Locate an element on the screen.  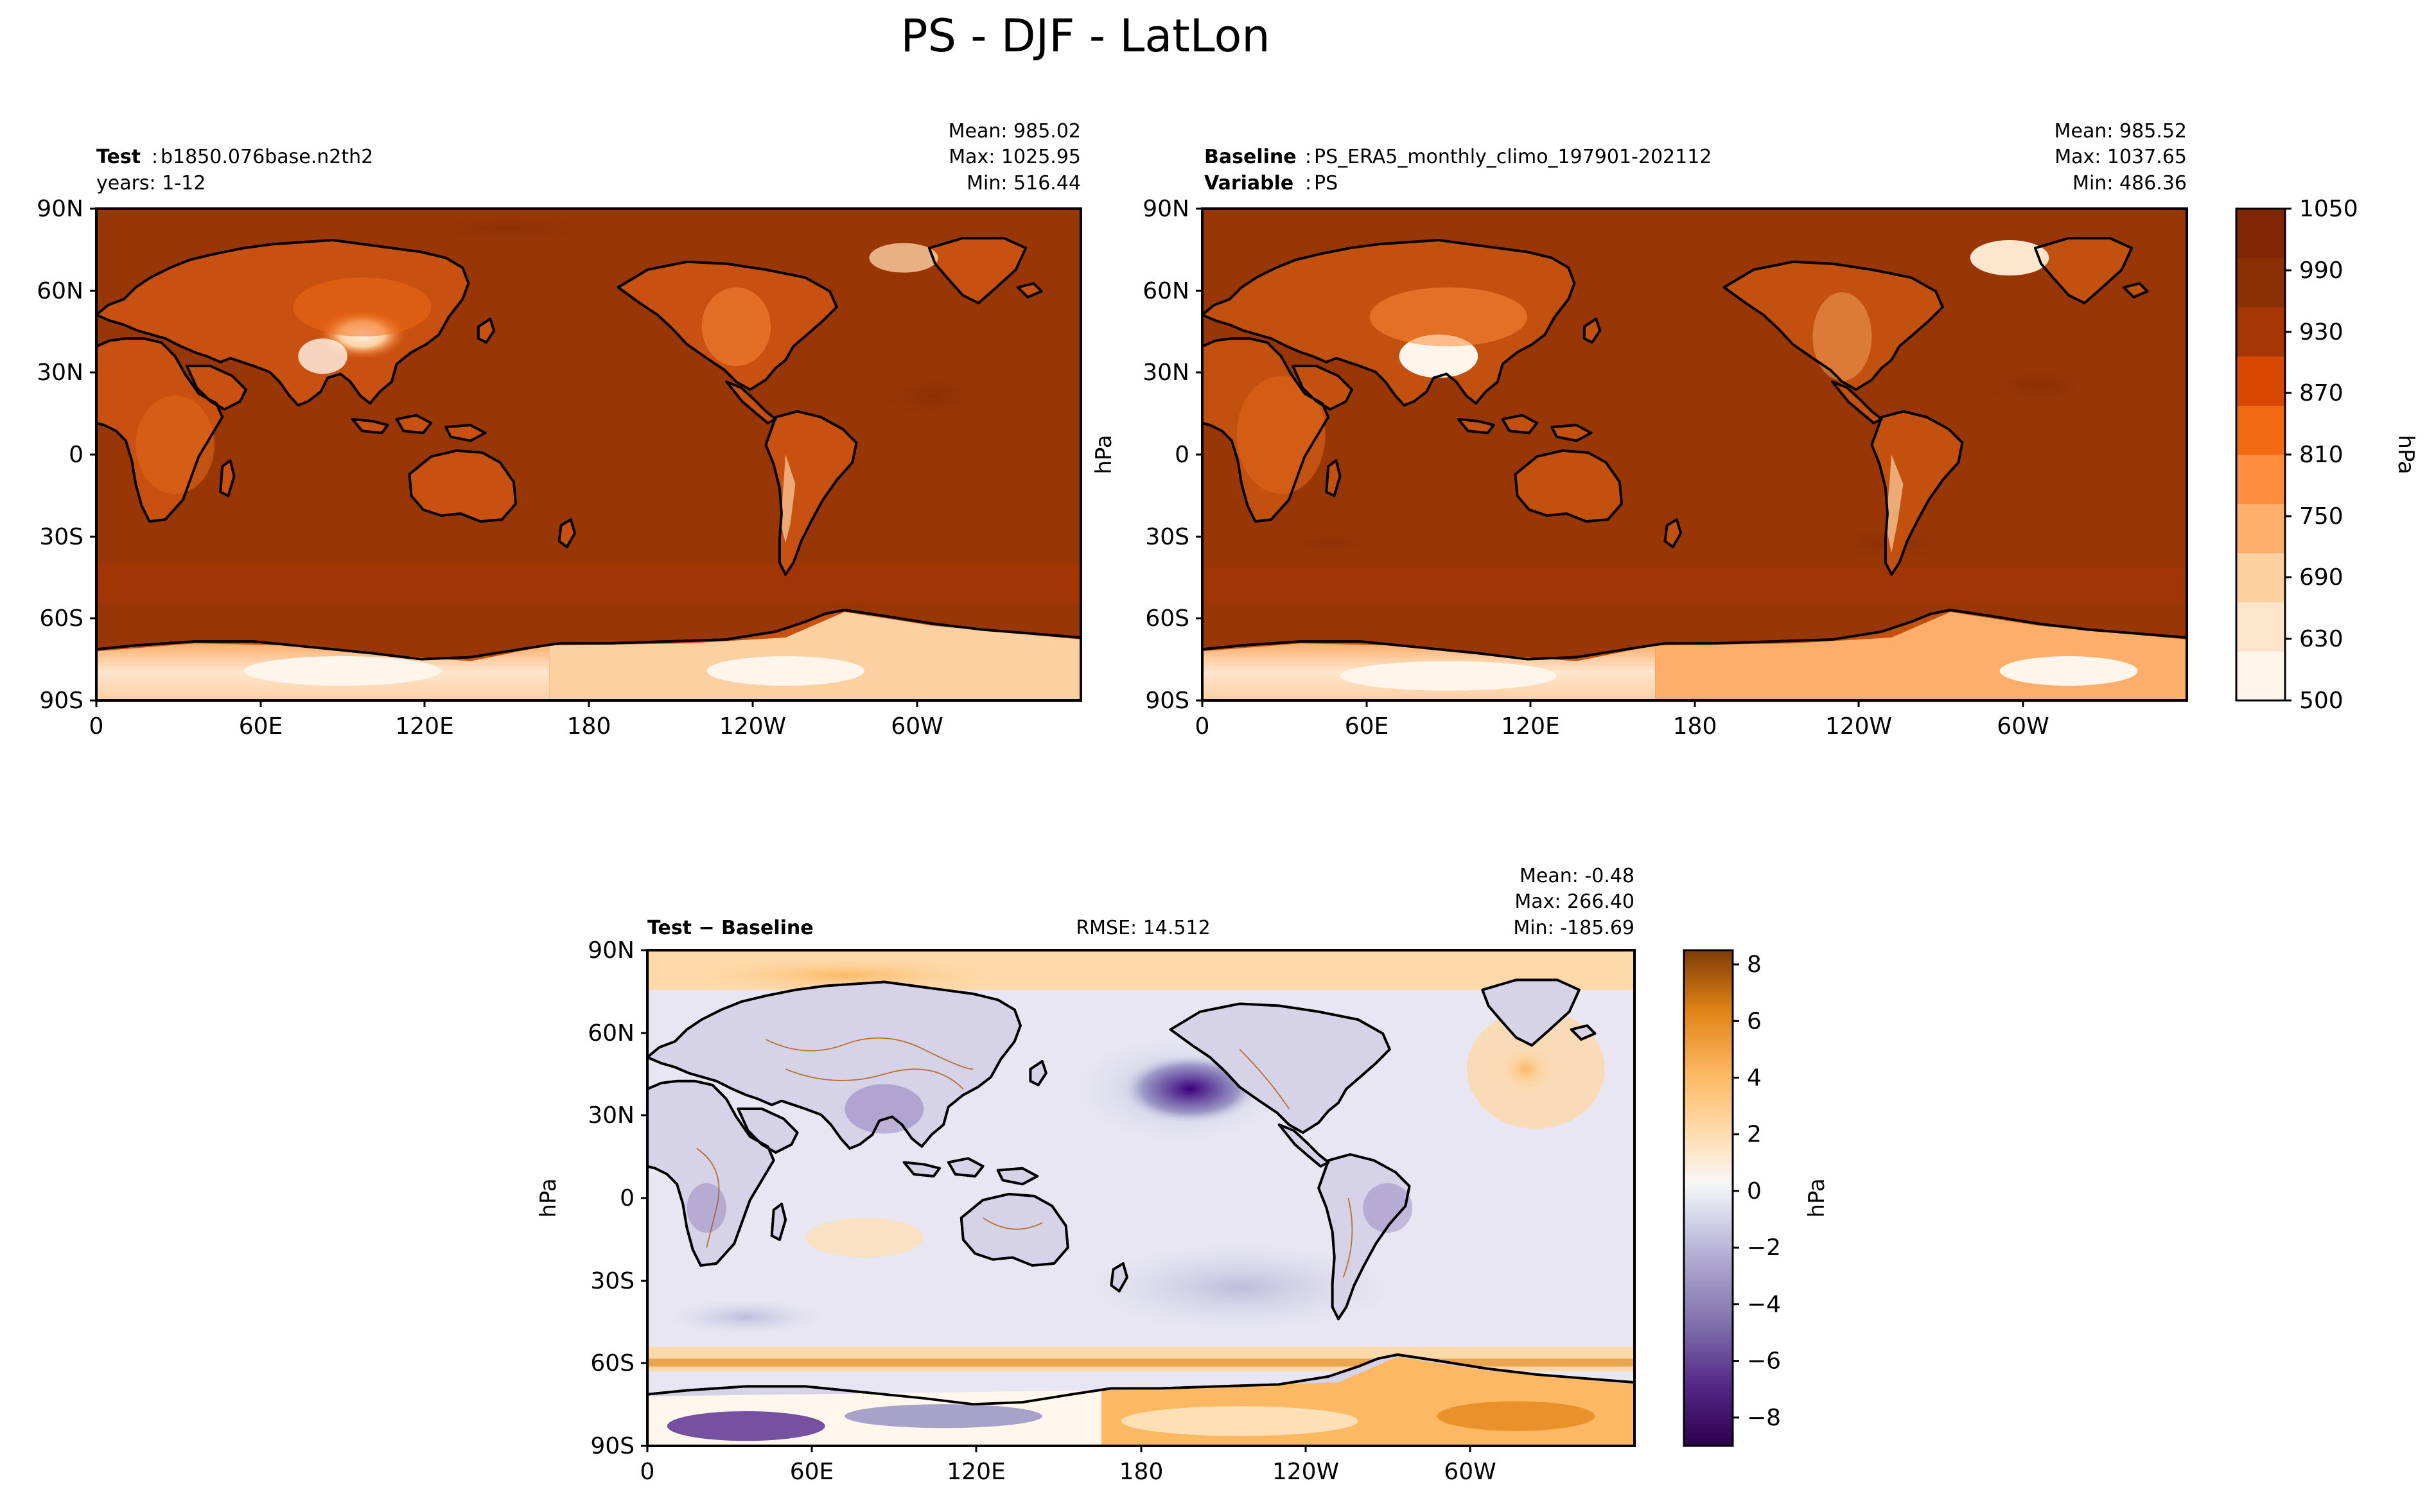
baseline-lon-axis: 0 60E 120E 180 120W 60W is located at coordinates (1622, 720).